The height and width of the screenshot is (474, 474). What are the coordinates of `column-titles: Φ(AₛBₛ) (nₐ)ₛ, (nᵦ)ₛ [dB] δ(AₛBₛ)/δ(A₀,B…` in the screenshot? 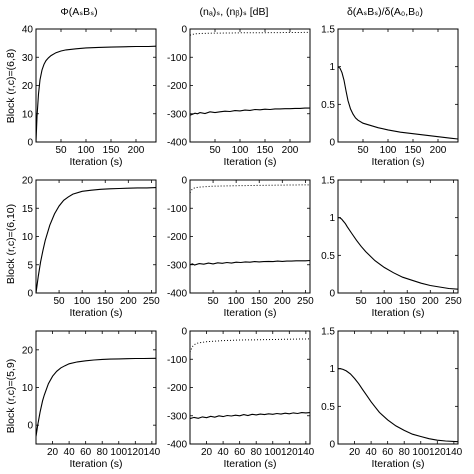 It's located at (241, 12).